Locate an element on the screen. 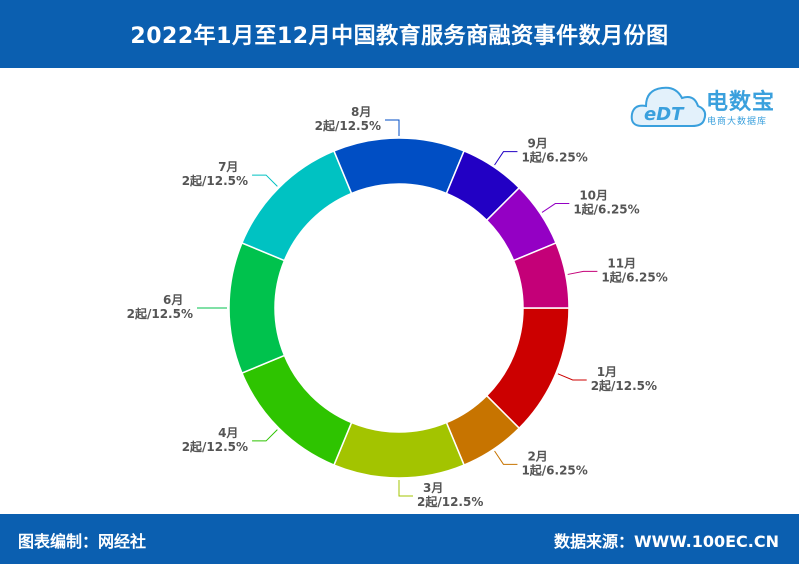  slice-month-label: 3月 is located at coordinates (433, 488).